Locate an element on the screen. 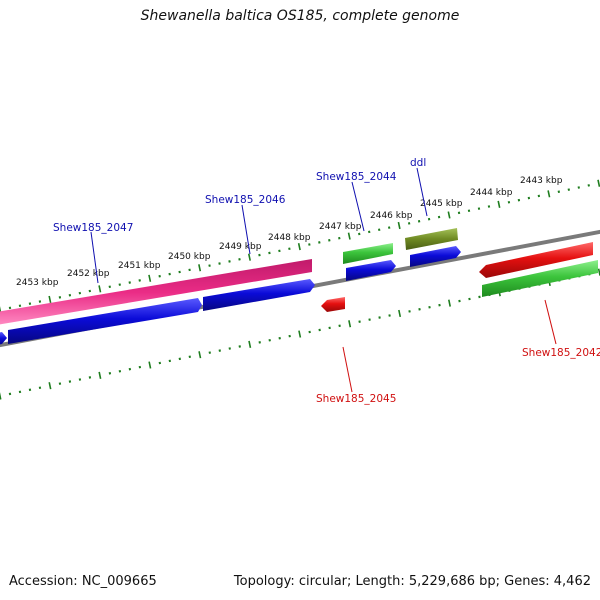  gene-label-shew185-2047: Shew185_2047 is located at coordinates (93, 228).